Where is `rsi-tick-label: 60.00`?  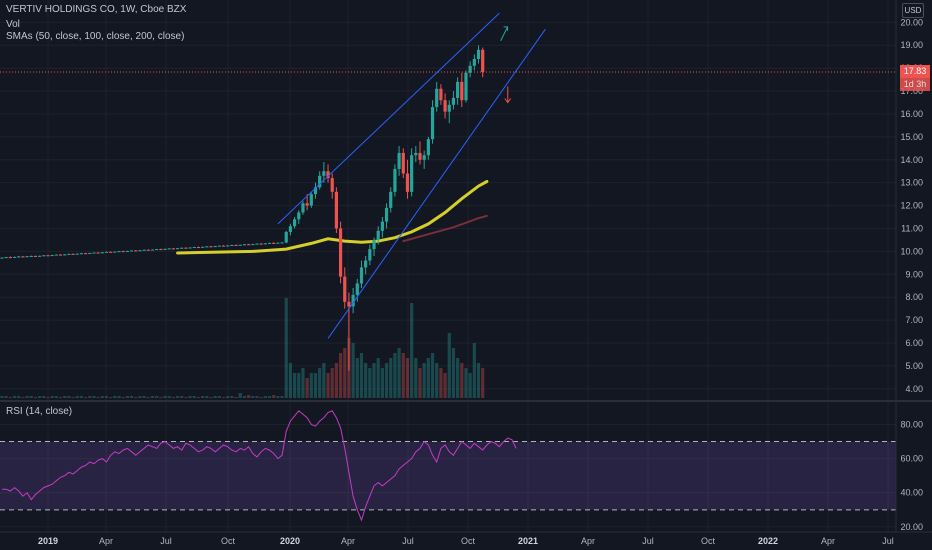 rsi-tick-label: 60.00 is located at coordinates (911, 459).